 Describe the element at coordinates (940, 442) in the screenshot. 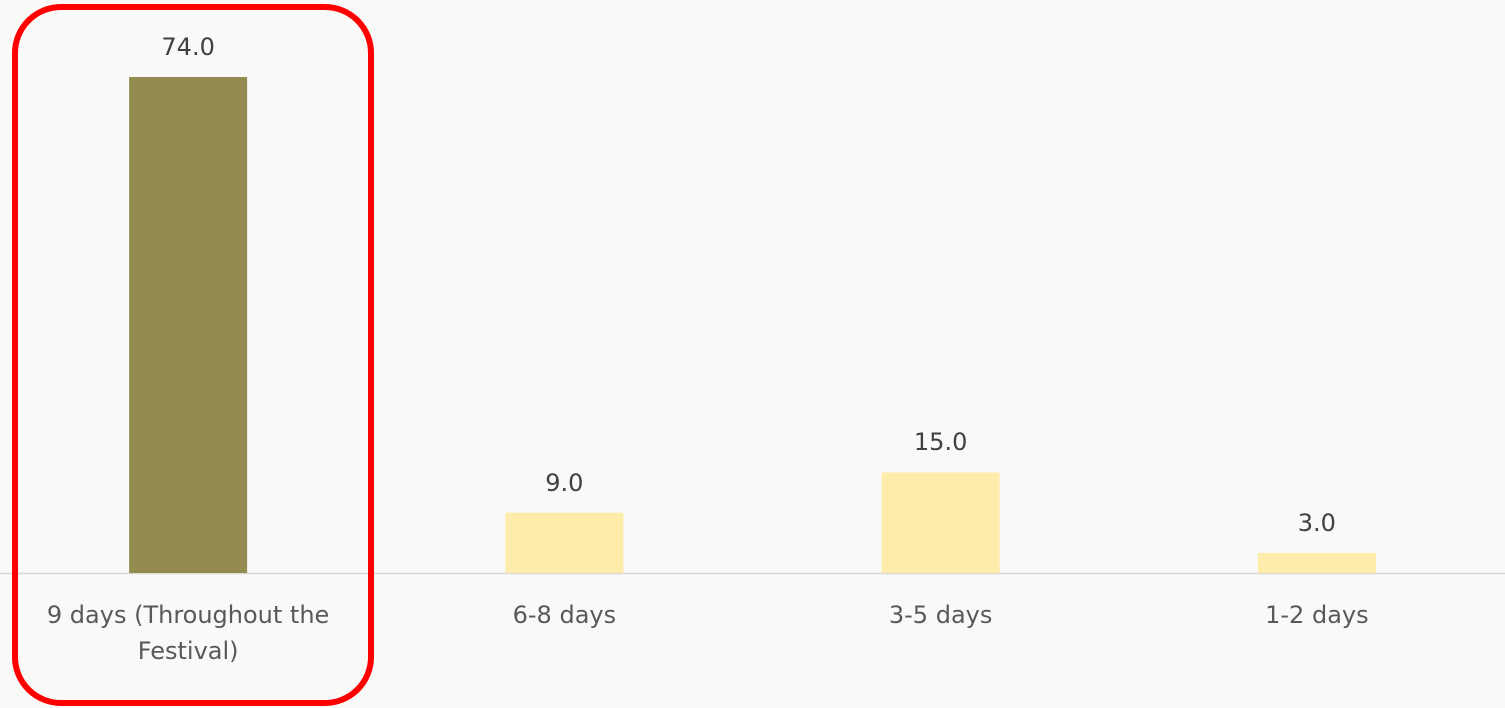

I see `value-label: 15.0` at that location.